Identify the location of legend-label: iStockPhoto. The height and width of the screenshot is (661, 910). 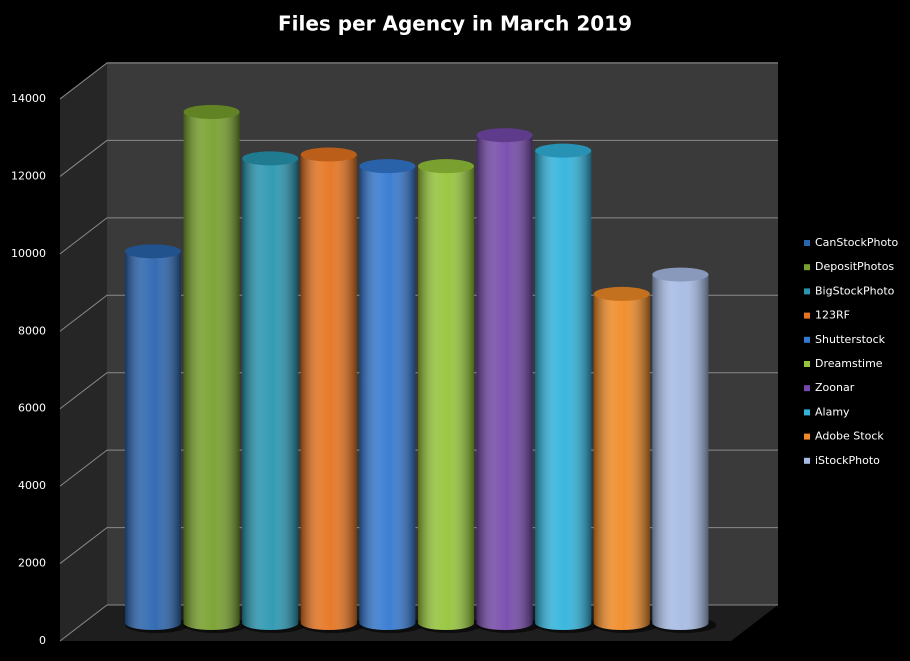
(847, 460).